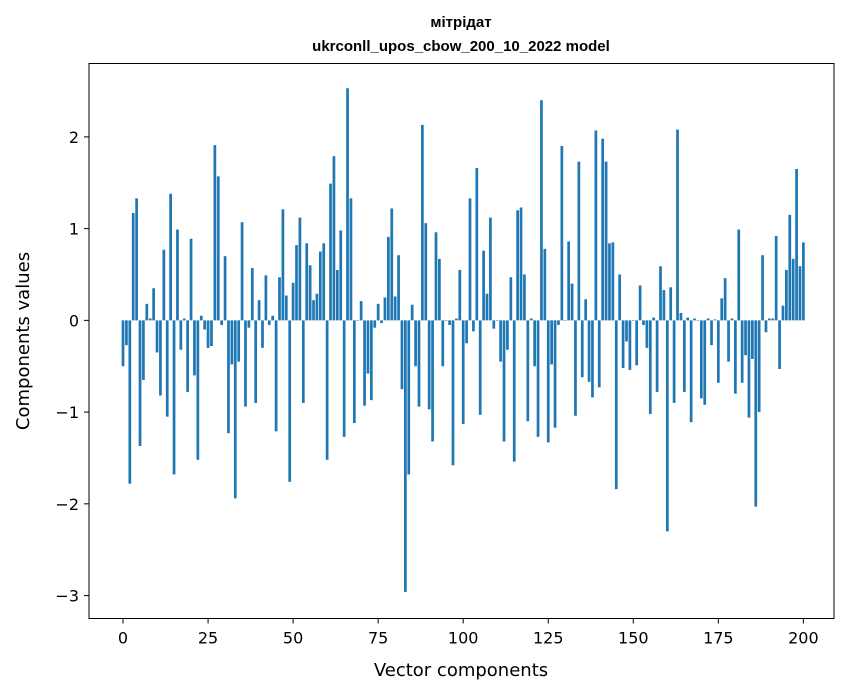 The width and height of the screenshot is (847, 696). Describe the element at coordinates (378, 638) in the screenshot. I see `x-tick-label: 75` at that location.